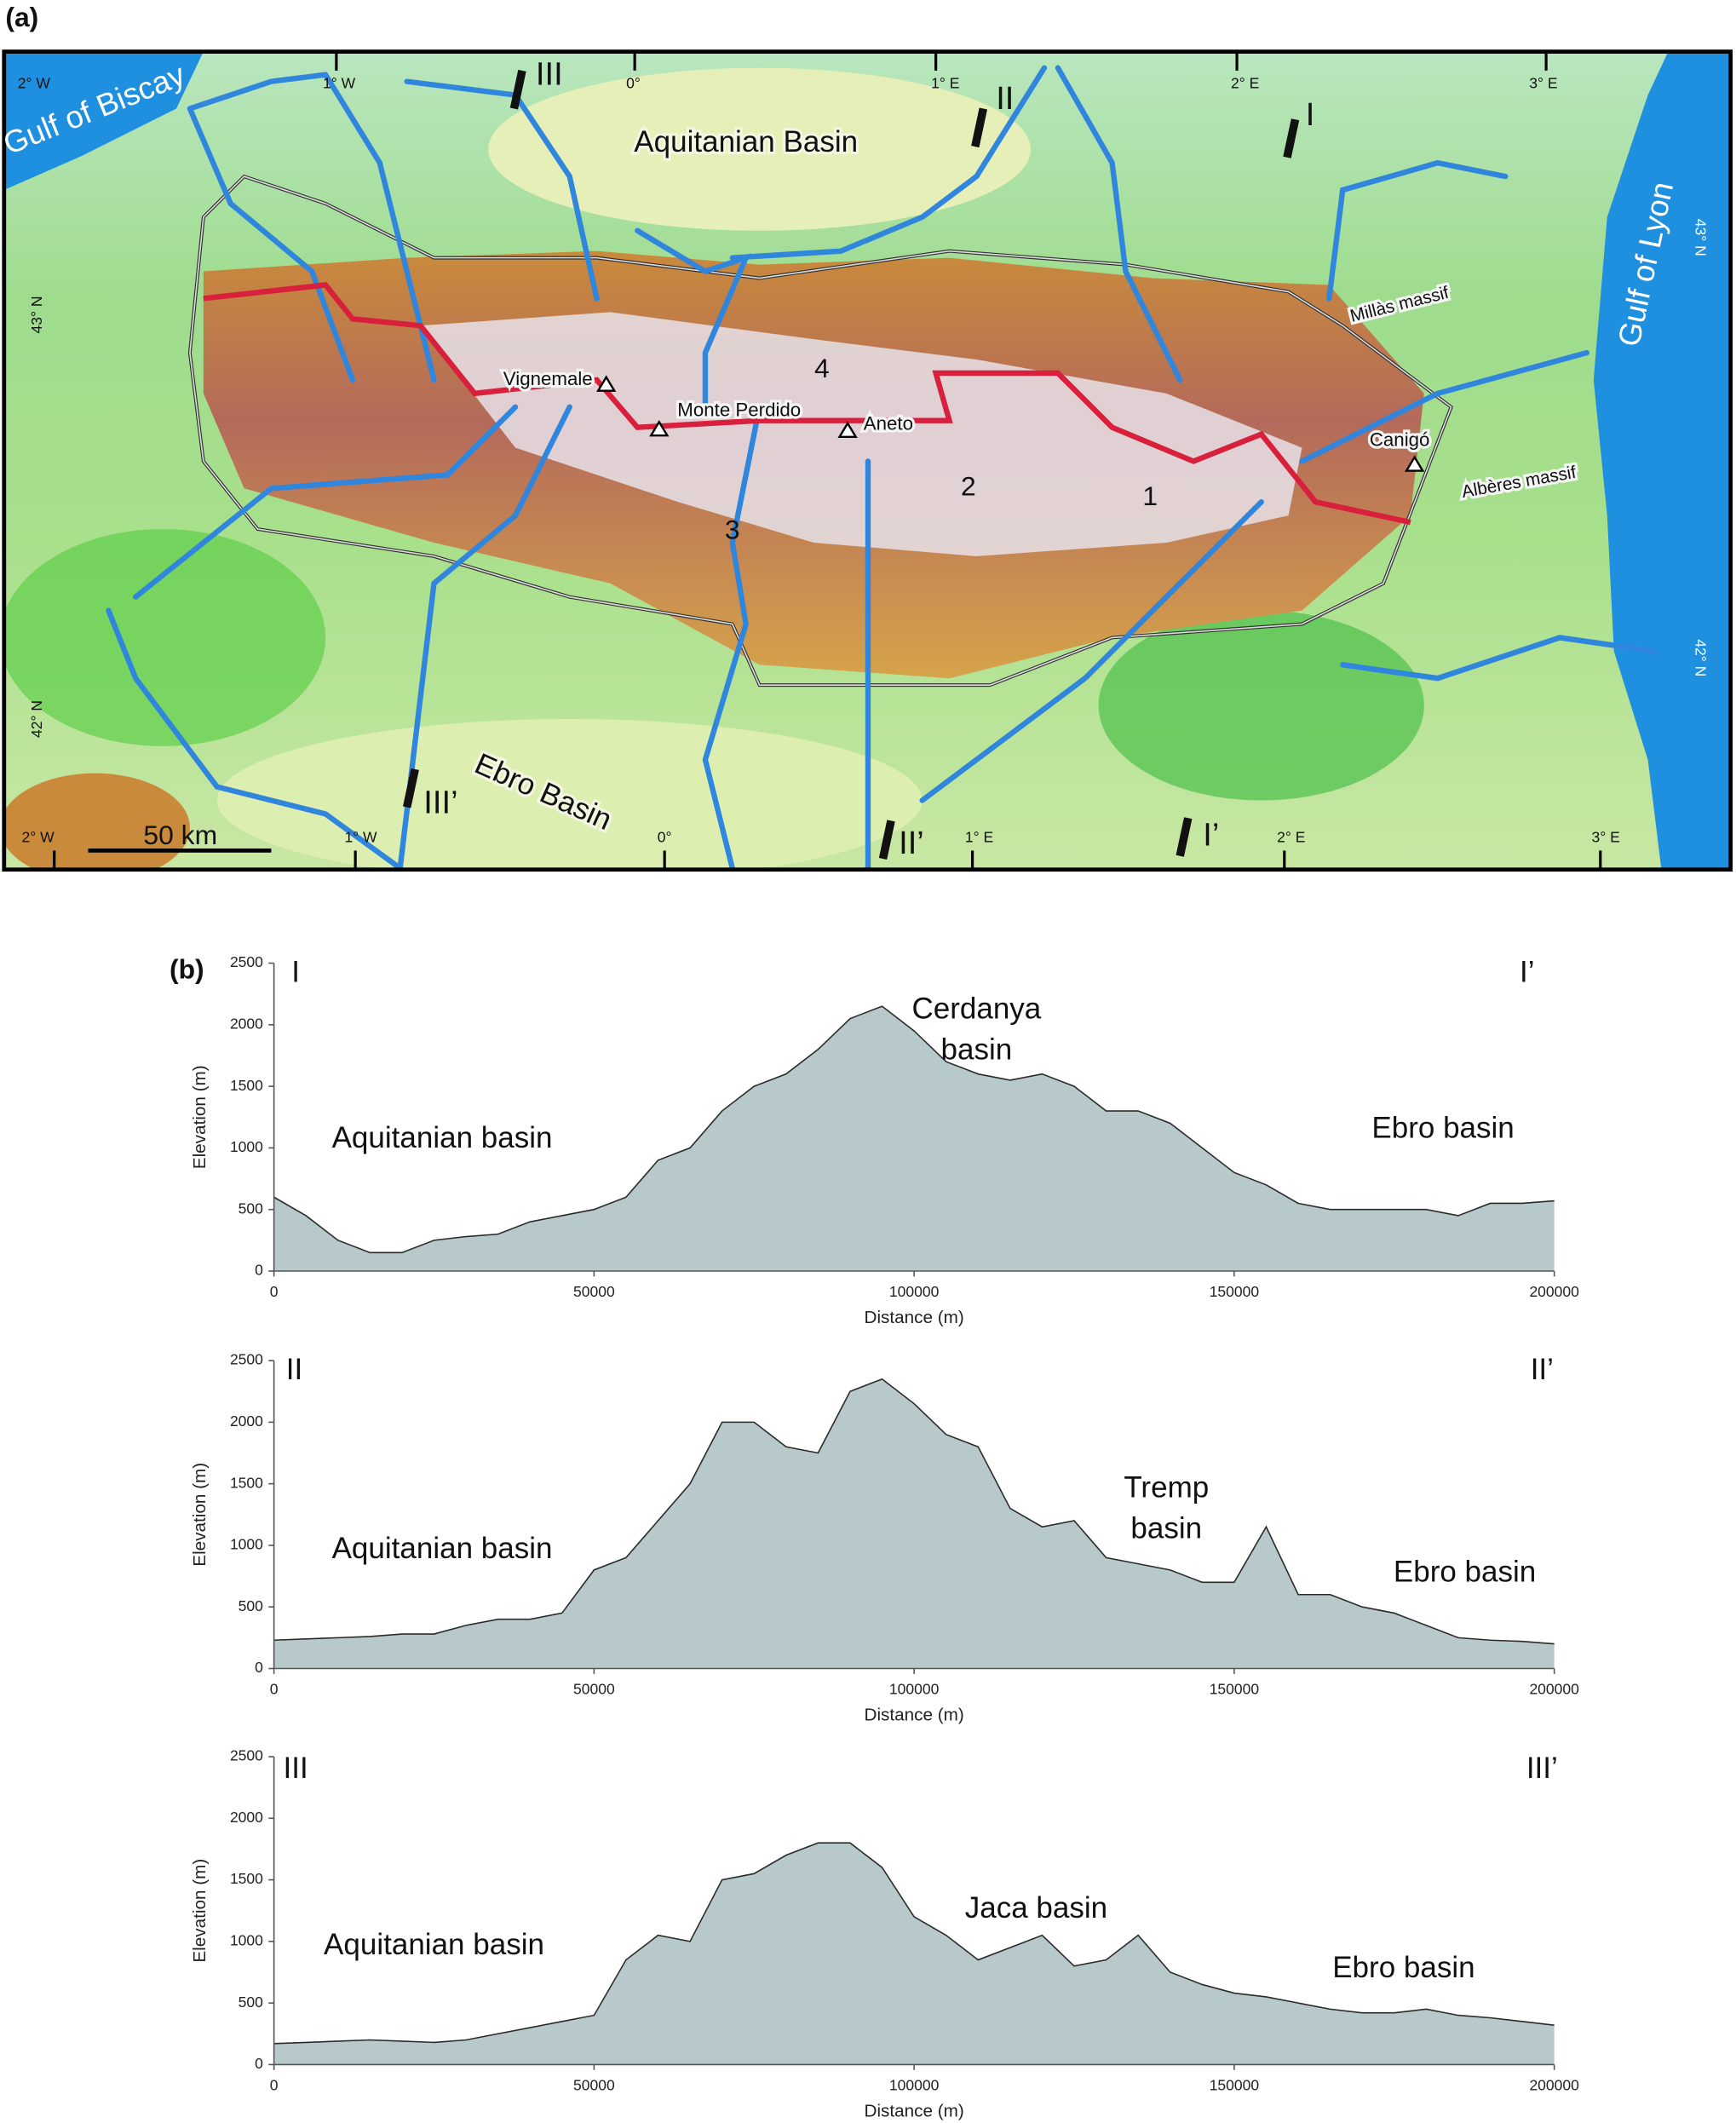  What do you see at coordinates (1527, 972) in the screenshot?
I see `annotation: I’` at bounding box center [1527, 972].